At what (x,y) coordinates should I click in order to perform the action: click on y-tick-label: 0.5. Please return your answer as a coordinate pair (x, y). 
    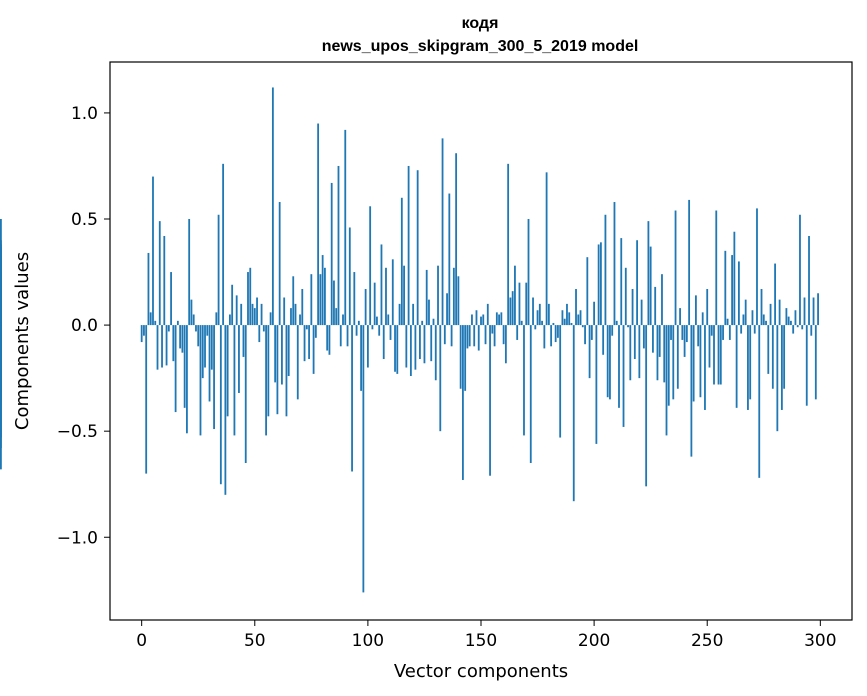
    Looking at the image, I should click on (84, 220).